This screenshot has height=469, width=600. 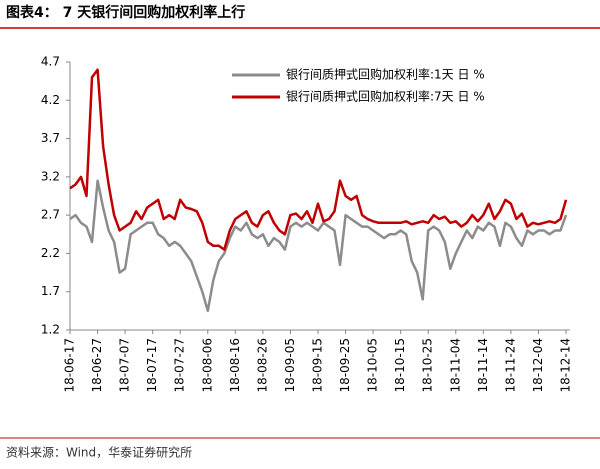 What do you see at coordinates (152, 365) in the screenshot?
I see `x-tick-label: 18-07-17` at bounding box center [152, 365].